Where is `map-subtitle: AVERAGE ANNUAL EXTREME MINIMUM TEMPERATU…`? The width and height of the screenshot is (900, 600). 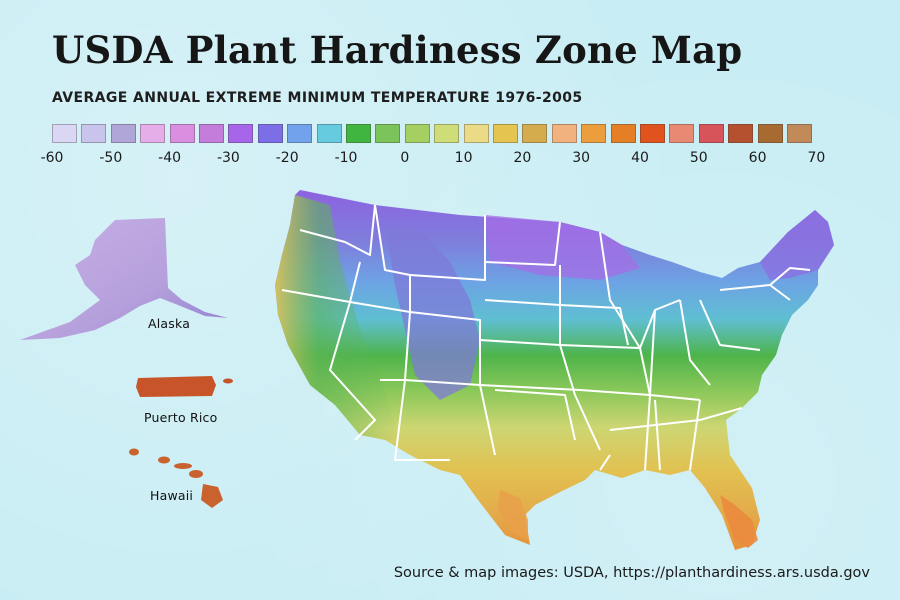
map-subtitle: AVERAGE ANNUAL EXTREME MINIMUM TEMPERATU… is located at coordinates (317, 98).